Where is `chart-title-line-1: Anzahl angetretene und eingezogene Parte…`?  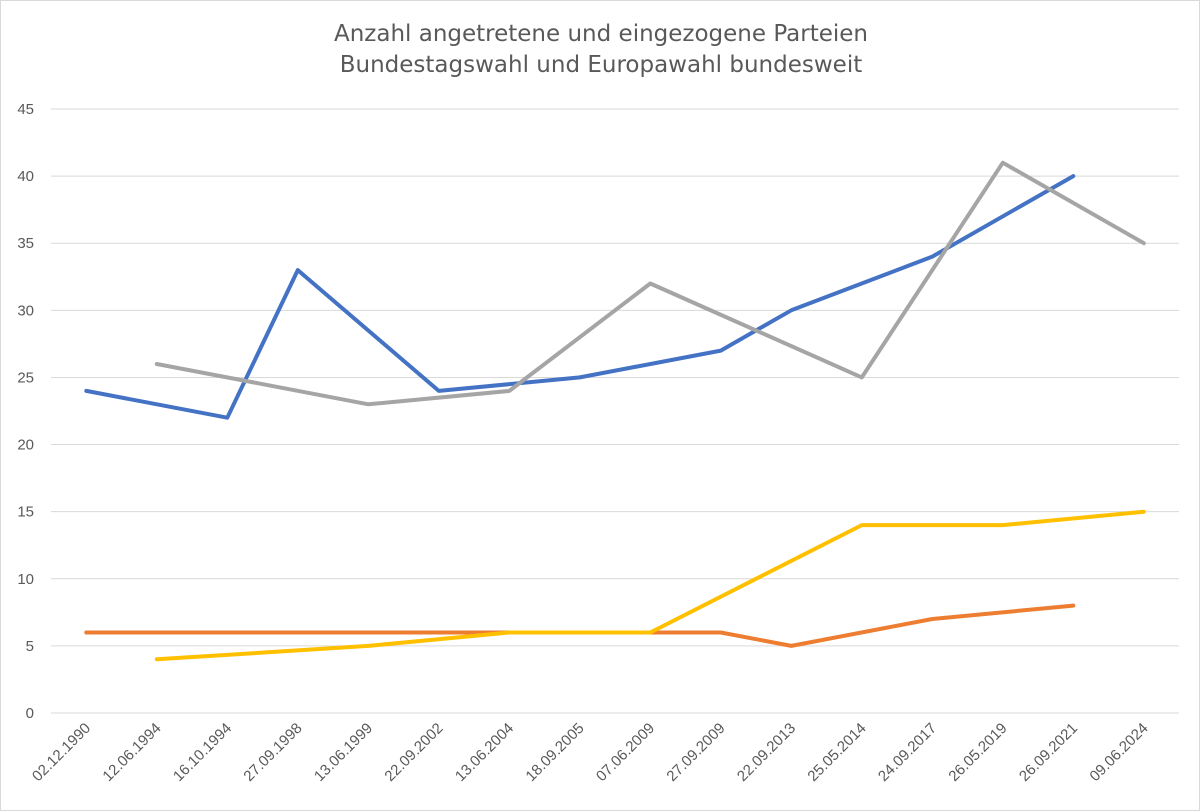
chart-title-line-1: Anzahl angetretene und eingezogene Parte… is located at coordinates (601, 34).